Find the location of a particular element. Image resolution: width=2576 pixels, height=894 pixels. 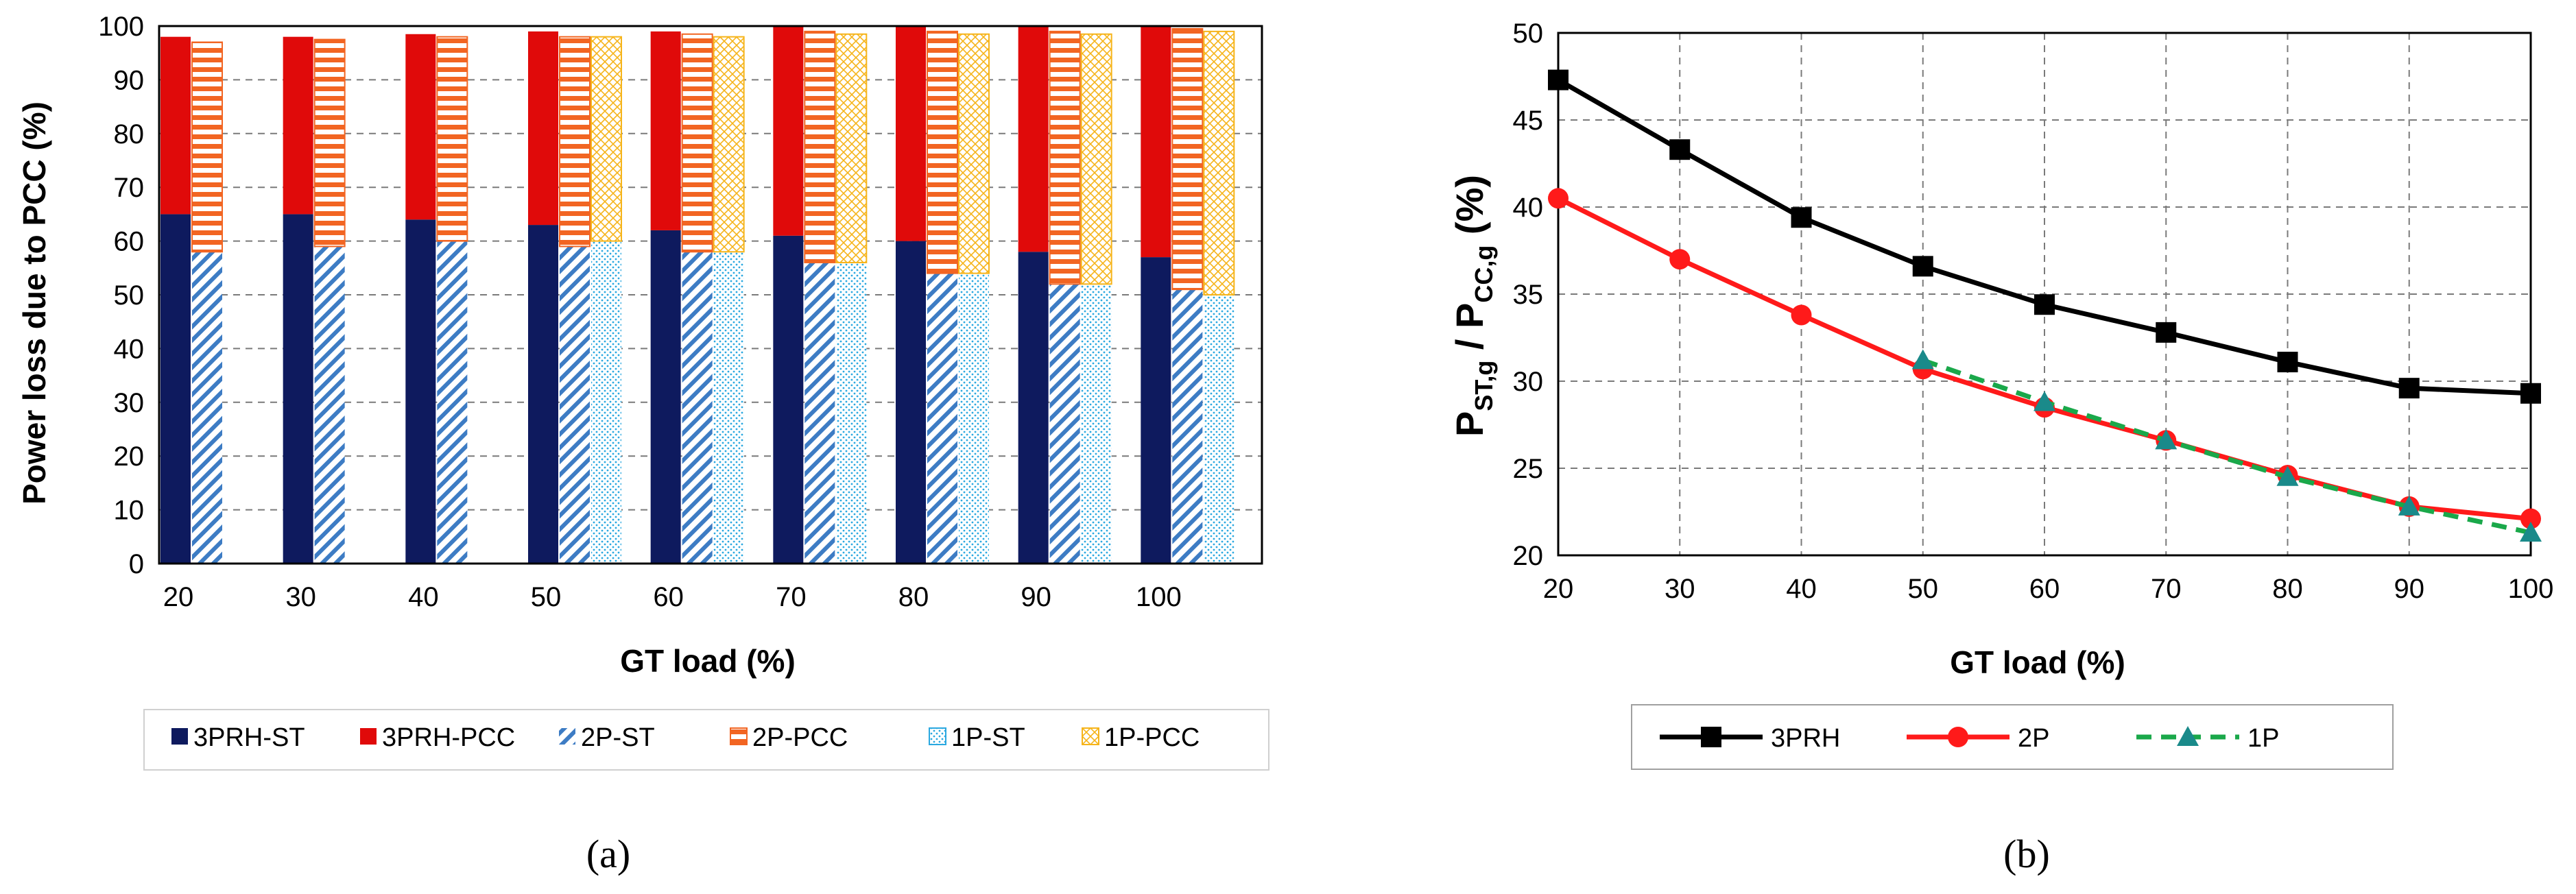

a-legend-swatch-2P-ST is located at coordinates (567, 736).